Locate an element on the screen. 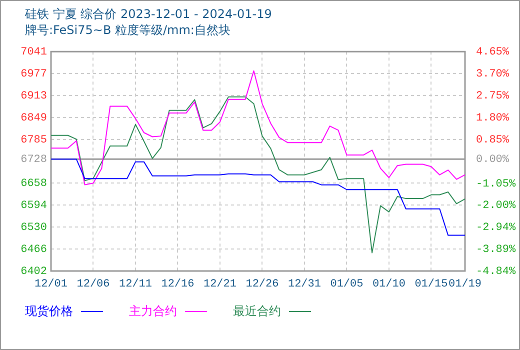 This screenshot has width=520, height=350. chart-subtitle: 牌号:FeSi75~B 粒度等级/mm:自然块 is located at coordinates (127, 30).